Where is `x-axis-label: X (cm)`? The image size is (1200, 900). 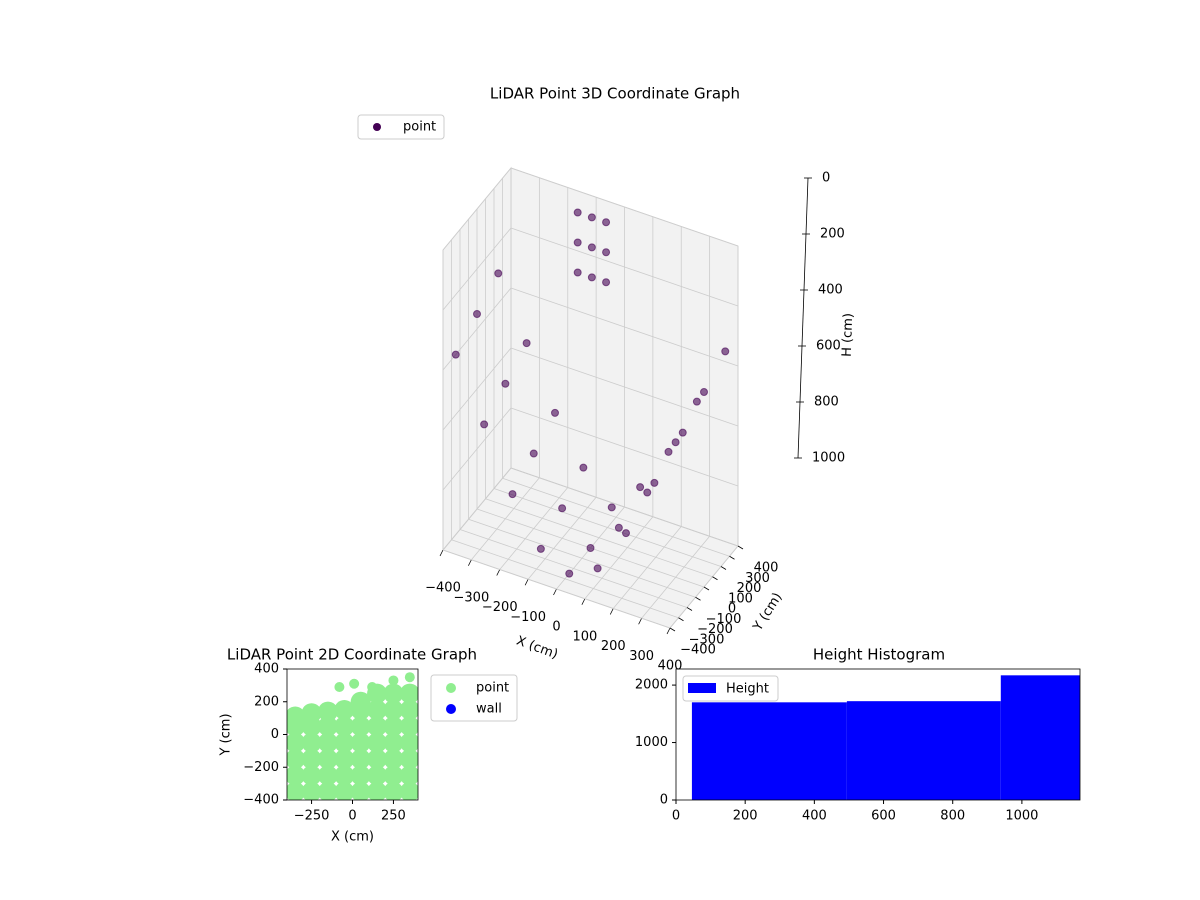 x-axis-label: X (cm) is located at coordinates (352, 837).